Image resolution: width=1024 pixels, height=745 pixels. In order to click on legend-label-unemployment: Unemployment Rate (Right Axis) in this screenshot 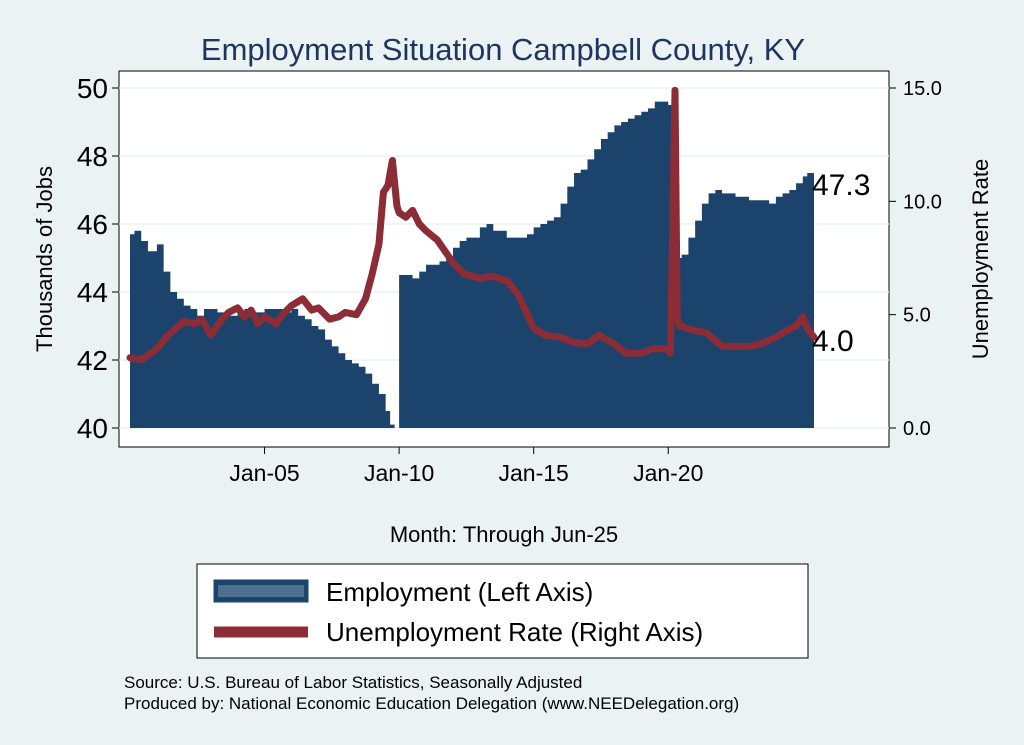, I will do `click(514, 632)`.